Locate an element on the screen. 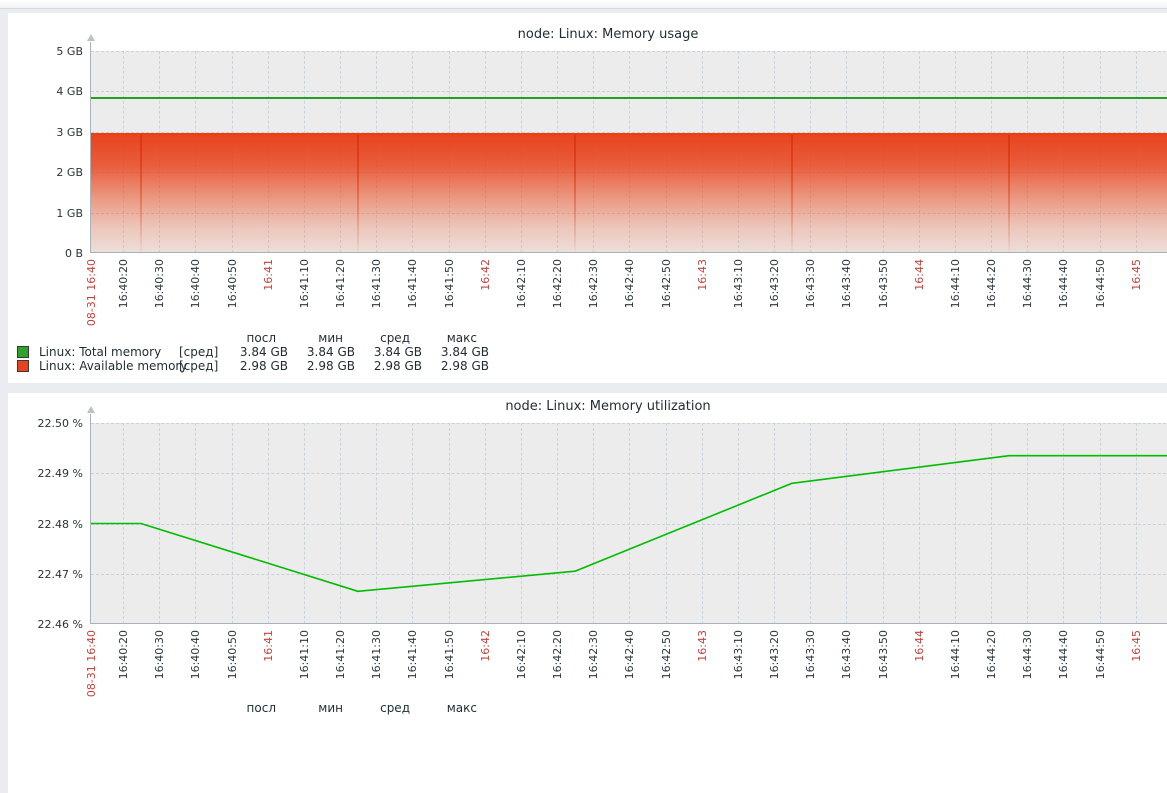  top-chrome-strip is located at coordinates (583, 4).